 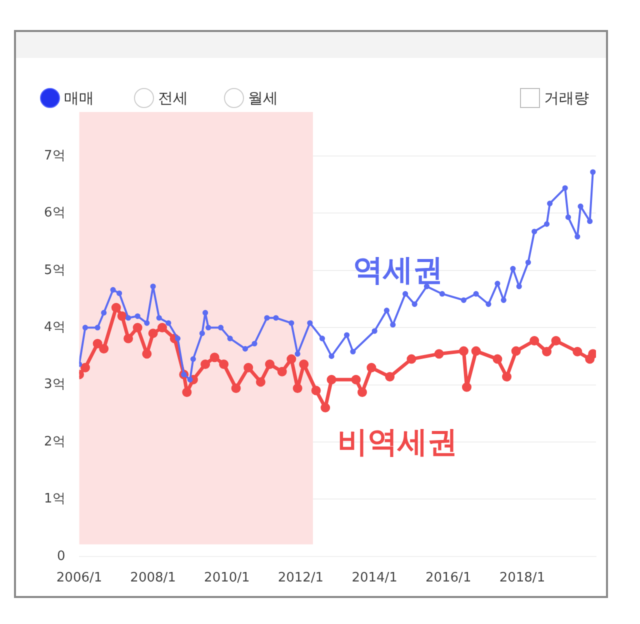 What do you see at coordinates (173, 98) in the screenshot?
I see `text: 전세` at bounding box center [173, 98].